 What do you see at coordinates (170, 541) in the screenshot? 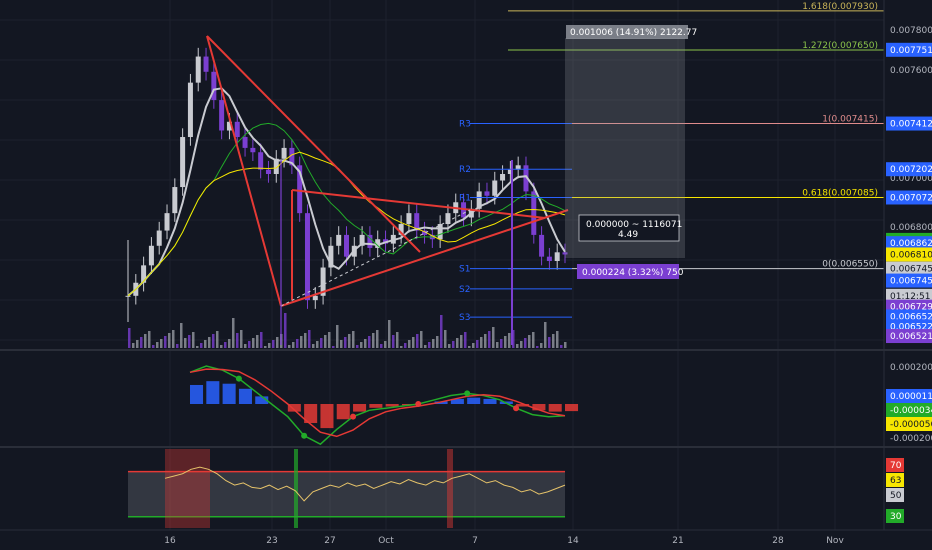
I see `time-tick-label: 16` at bounding box center [170, 541].